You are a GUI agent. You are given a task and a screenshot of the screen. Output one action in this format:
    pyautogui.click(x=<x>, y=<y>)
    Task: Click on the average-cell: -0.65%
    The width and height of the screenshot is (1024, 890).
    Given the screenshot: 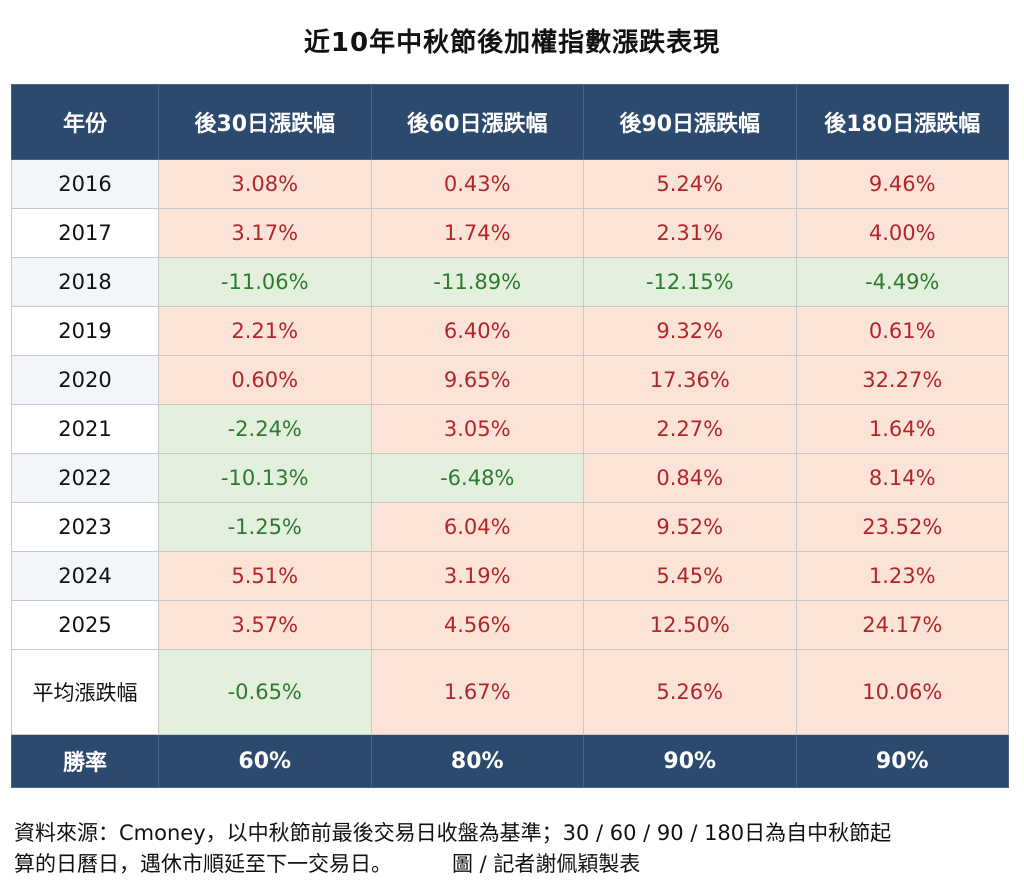 What is the action you would take?
    pyautogui.click(x=265, y=692)
    